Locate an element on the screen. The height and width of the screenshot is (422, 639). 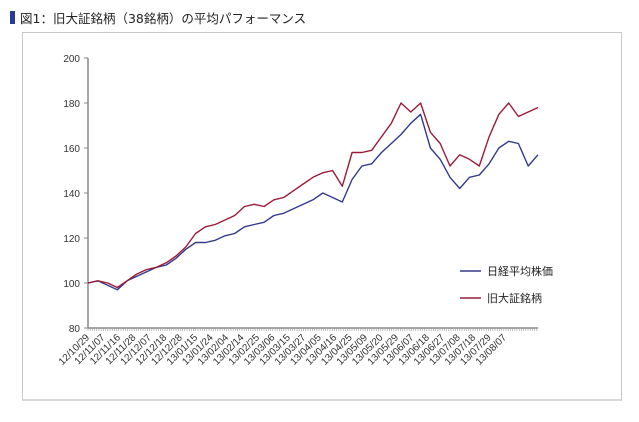
y-tick-label: 160 is located at coordinates (71, 149).